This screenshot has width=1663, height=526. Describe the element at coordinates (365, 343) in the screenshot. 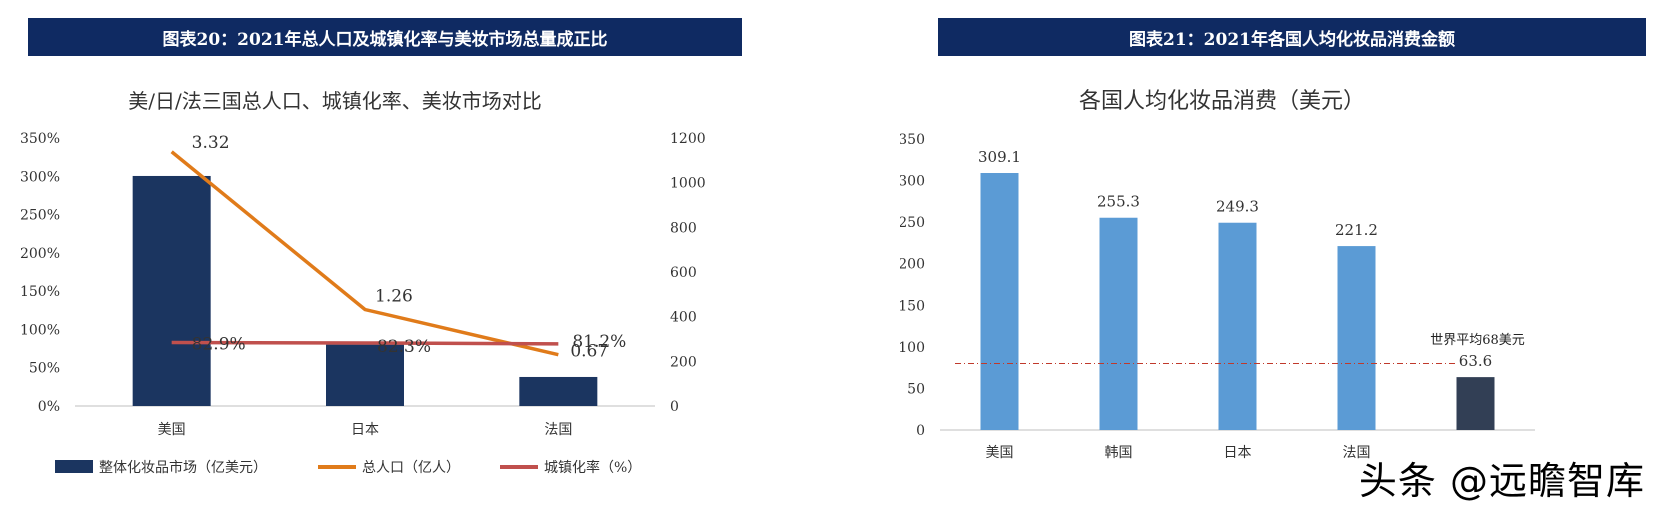

I see `urbanization-line` at that location.